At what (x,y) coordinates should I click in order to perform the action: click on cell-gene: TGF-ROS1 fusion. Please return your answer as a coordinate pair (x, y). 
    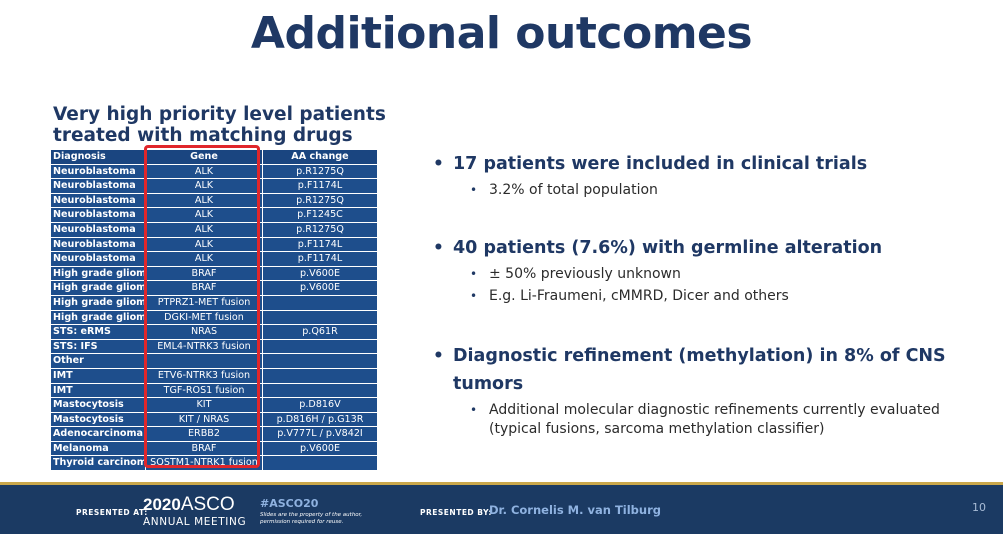
    Looking at the image, I should click on (204, 390).